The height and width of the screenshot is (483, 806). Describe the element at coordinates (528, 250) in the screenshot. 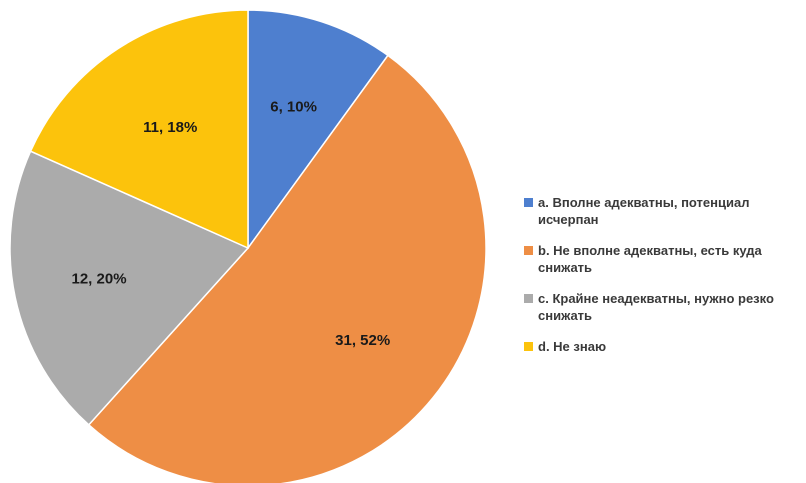

I see `legend-swatch-b` at that location.